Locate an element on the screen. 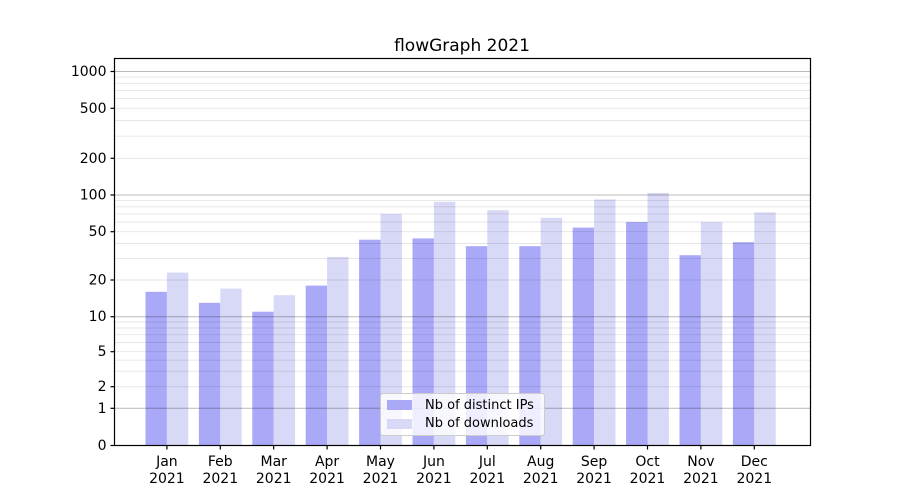 The height and width of the screenshot is (500, 900). y-tick-label: 200 is located at coordinates (93, 159).